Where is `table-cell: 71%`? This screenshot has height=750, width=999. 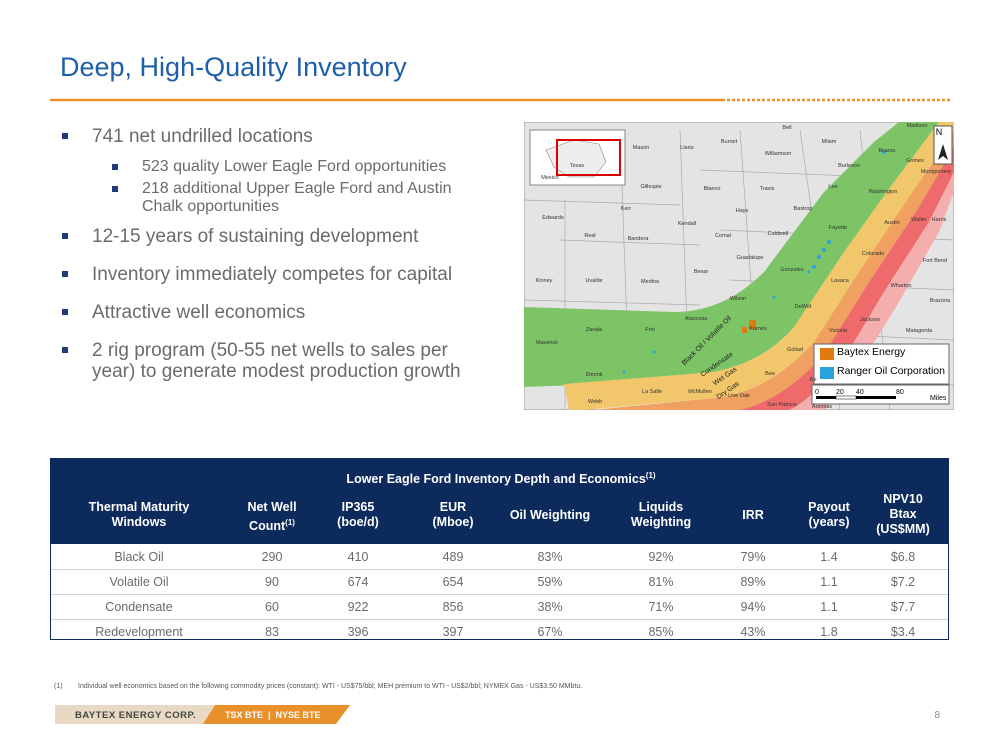
table-cell: 71% is located at coordinates (661, 607).